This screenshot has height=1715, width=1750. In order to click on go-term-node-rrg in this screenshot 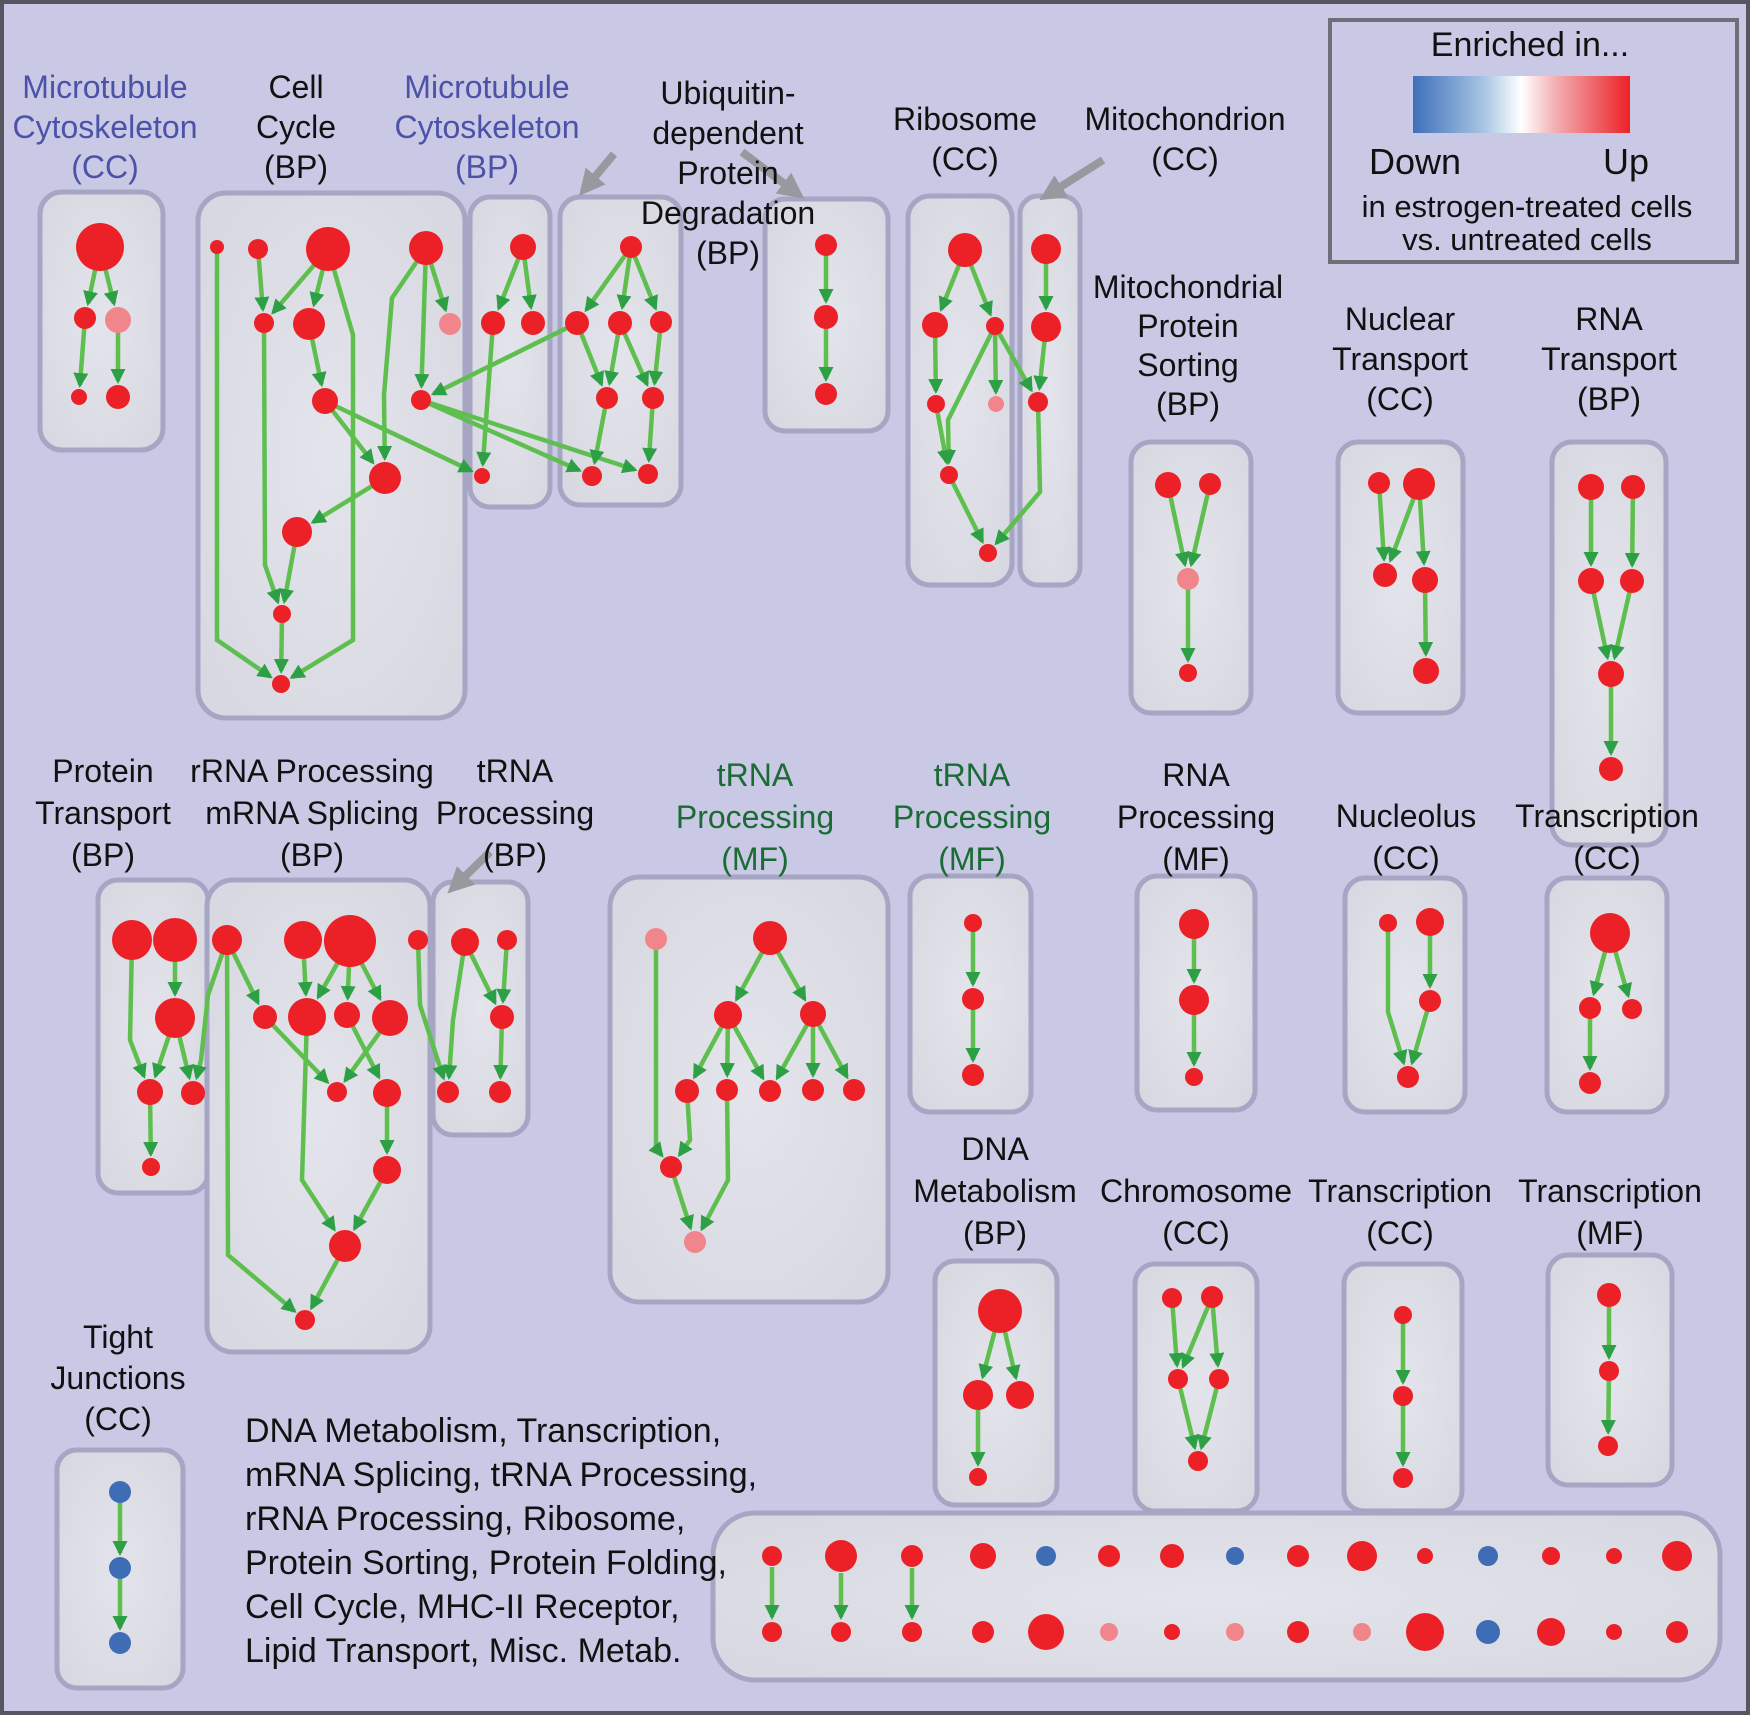, I will do `click(347, 1015)`.